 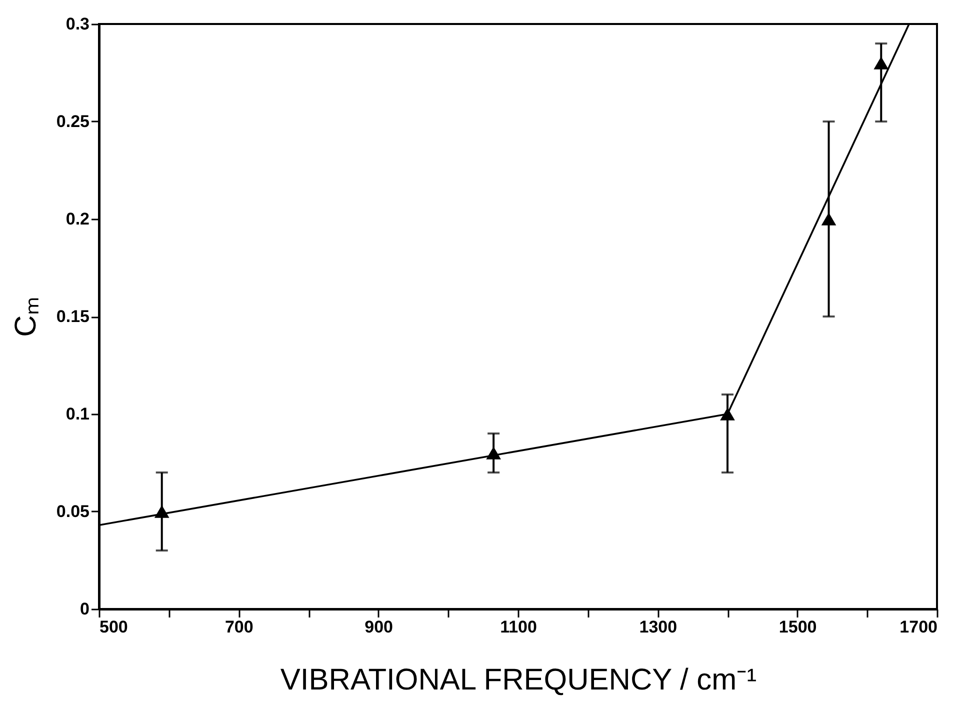 I want to click on y-tick-label: 0.3, so click(x=78, y=24).